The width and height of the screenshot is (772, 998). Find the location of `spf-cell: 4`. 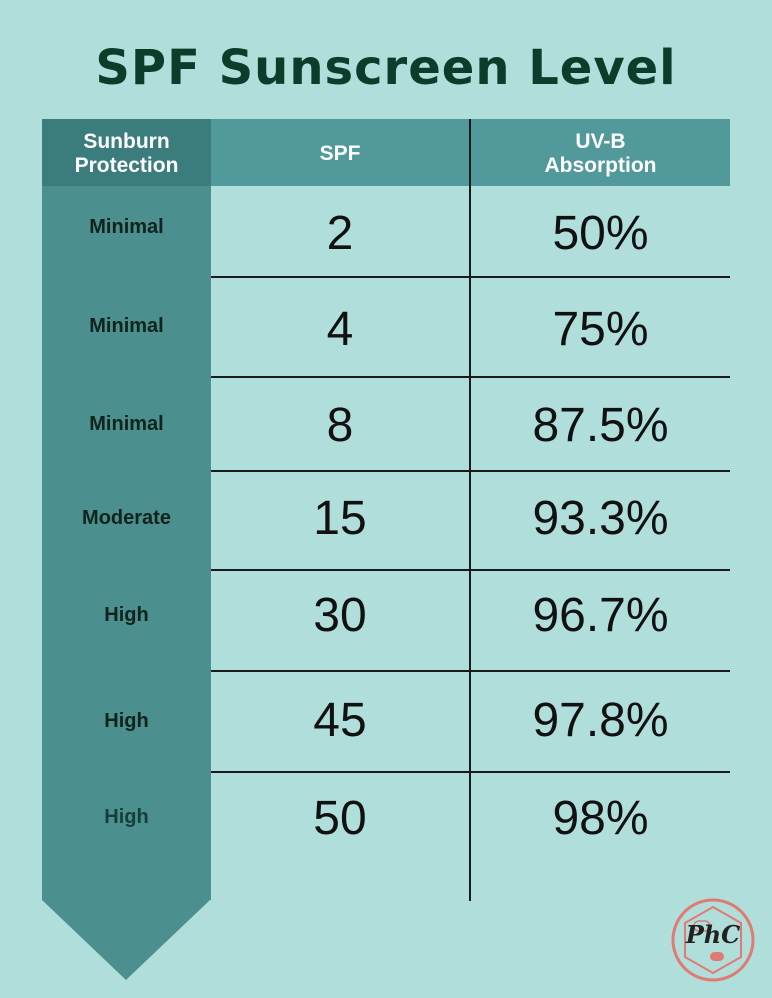

spf-cell: 4 is located at coordinates (340, 329).